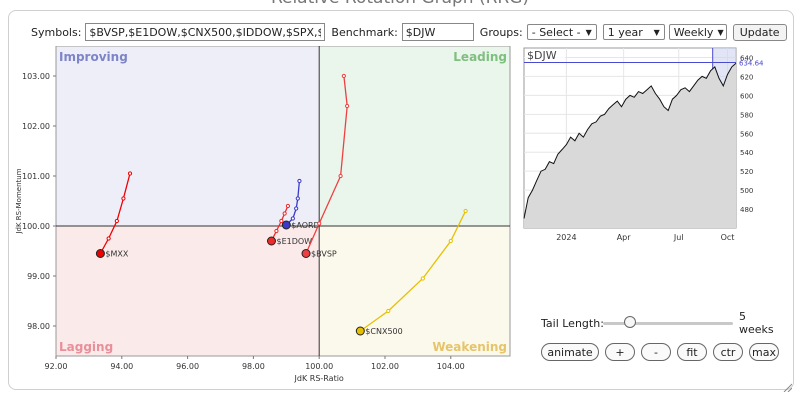 Image resolution: width=800 pixels, height=400 pixels. I want to click on x-tick-label: 92.00, so click(56, 366).